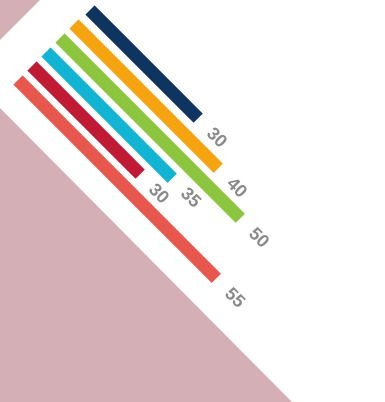  I want to click on bar-3-value-label: 50, so click(259, 237).